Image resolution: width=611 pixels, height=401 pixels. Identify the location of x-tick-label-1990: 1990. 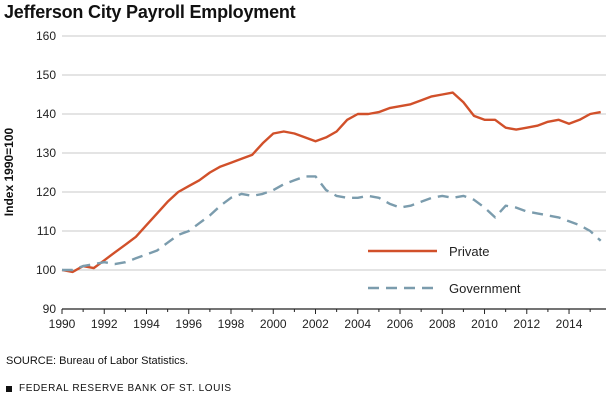
(62, 324).